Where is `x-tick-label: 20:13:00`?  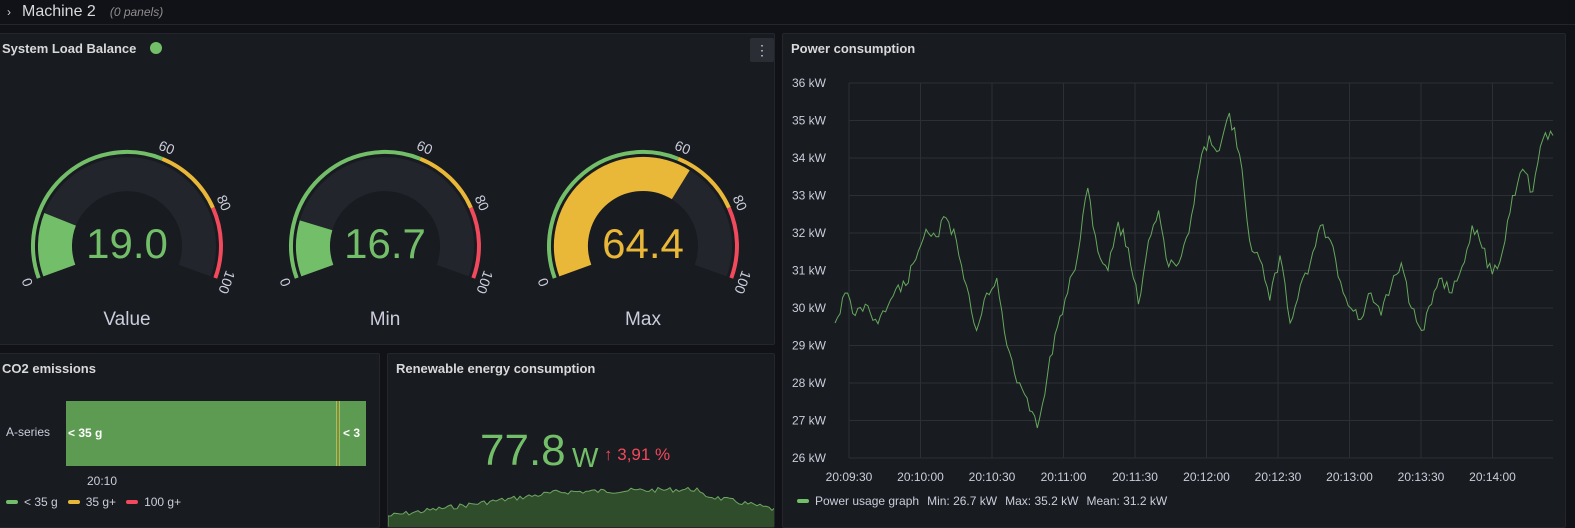 x-tick-label: 20:13:00 is located at coordinates (1349, 477).